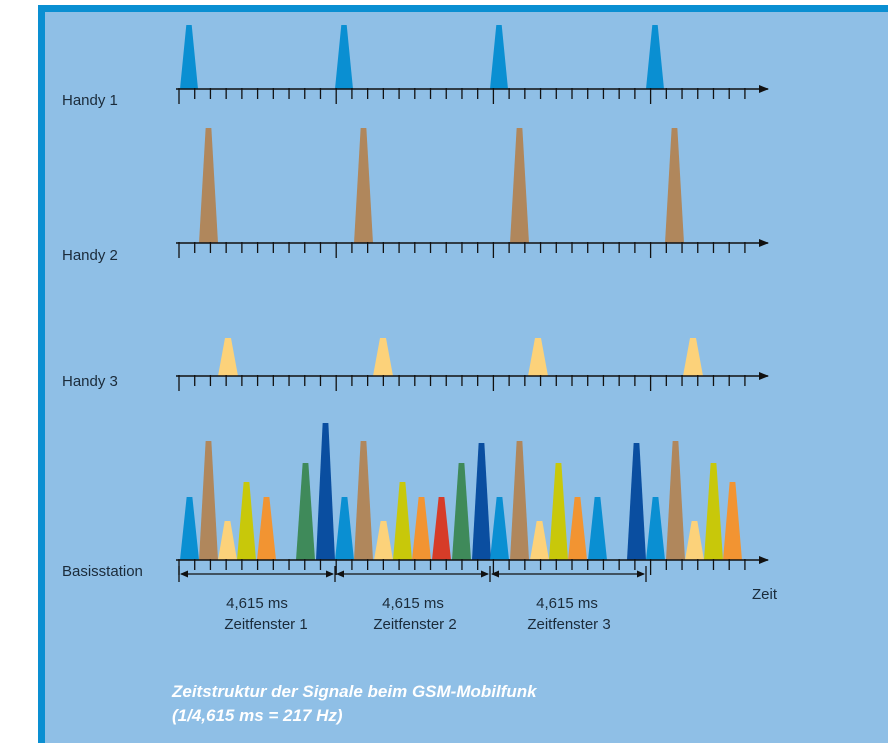 Image resolution: width=888 pixels, height=743 pixels. What do you see at coordinates (90, 381) in the screenshot?
I see `row-label-handy-3: Handy 3` at bounding box center [90, 381].